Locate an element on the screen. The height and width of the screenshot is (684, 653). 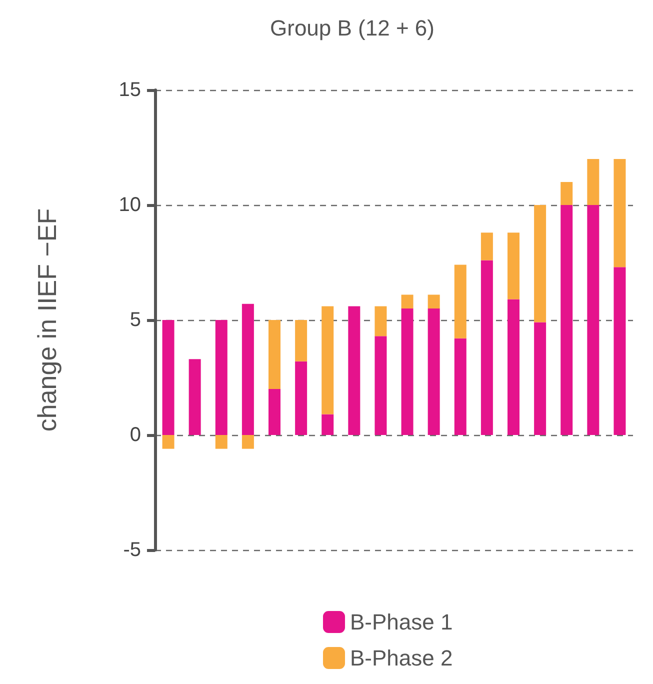
y-tick-label: 0 is located at coordinates (135, 435).